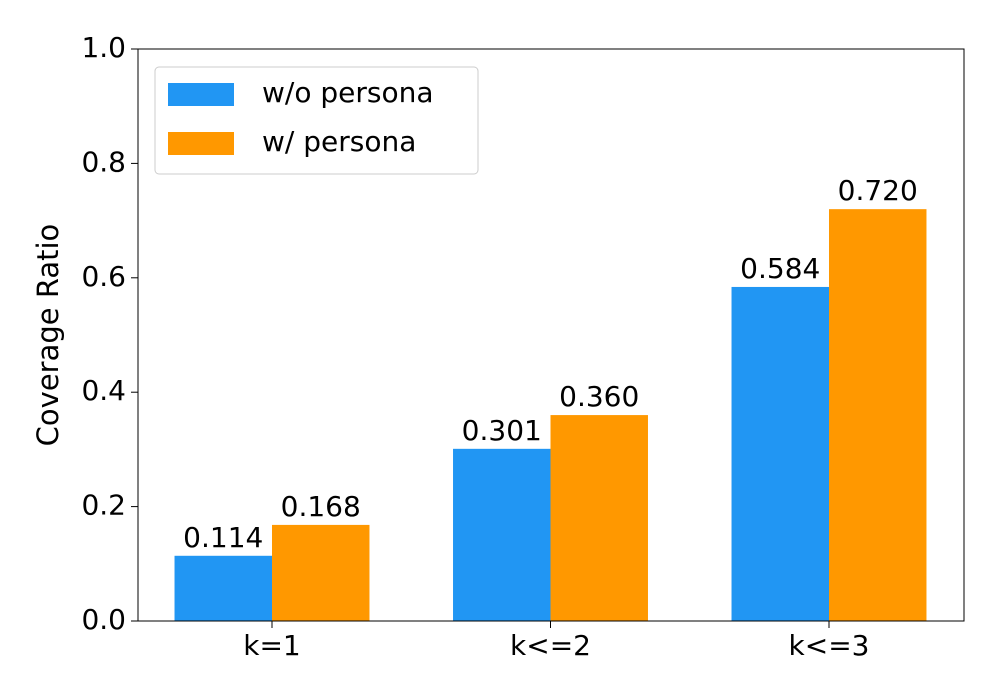  What do you see at coordinates (103, 619) in the screenshot?
I see `y-tick-label: 0.0` at bounding box center [103, 619].